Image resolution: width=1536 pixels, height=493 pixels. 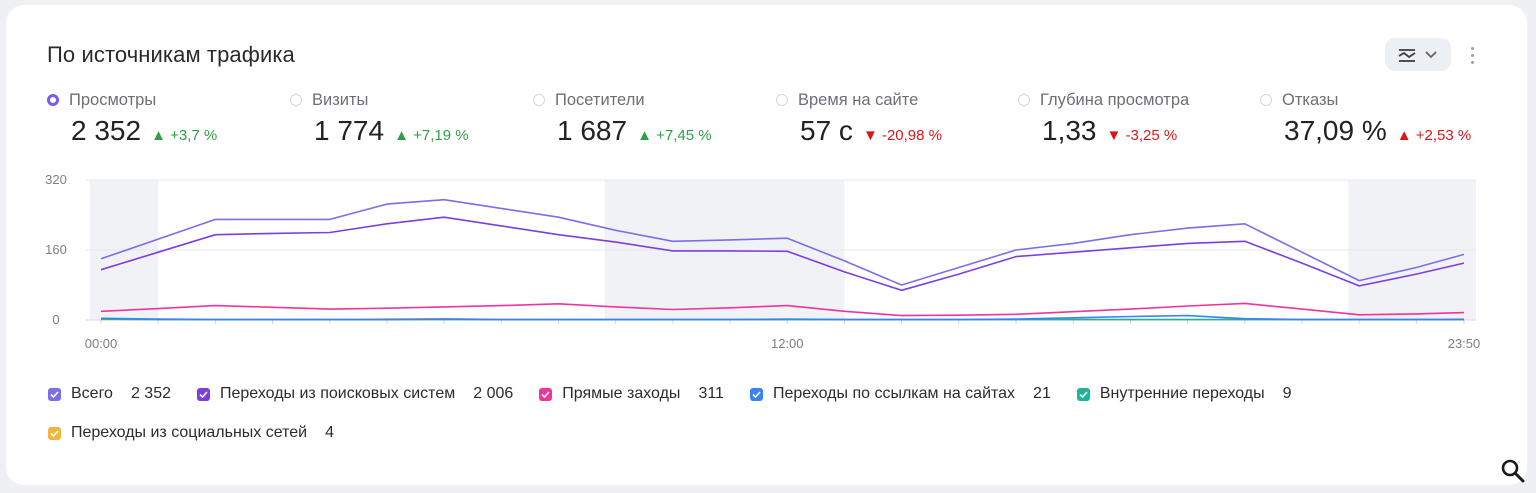 What do you see at coordinates (405, 118) in the screenshot?
I see `metric-card: Визиты 1 774 ▲ +7,19 %` at bounding box center [405, 118].